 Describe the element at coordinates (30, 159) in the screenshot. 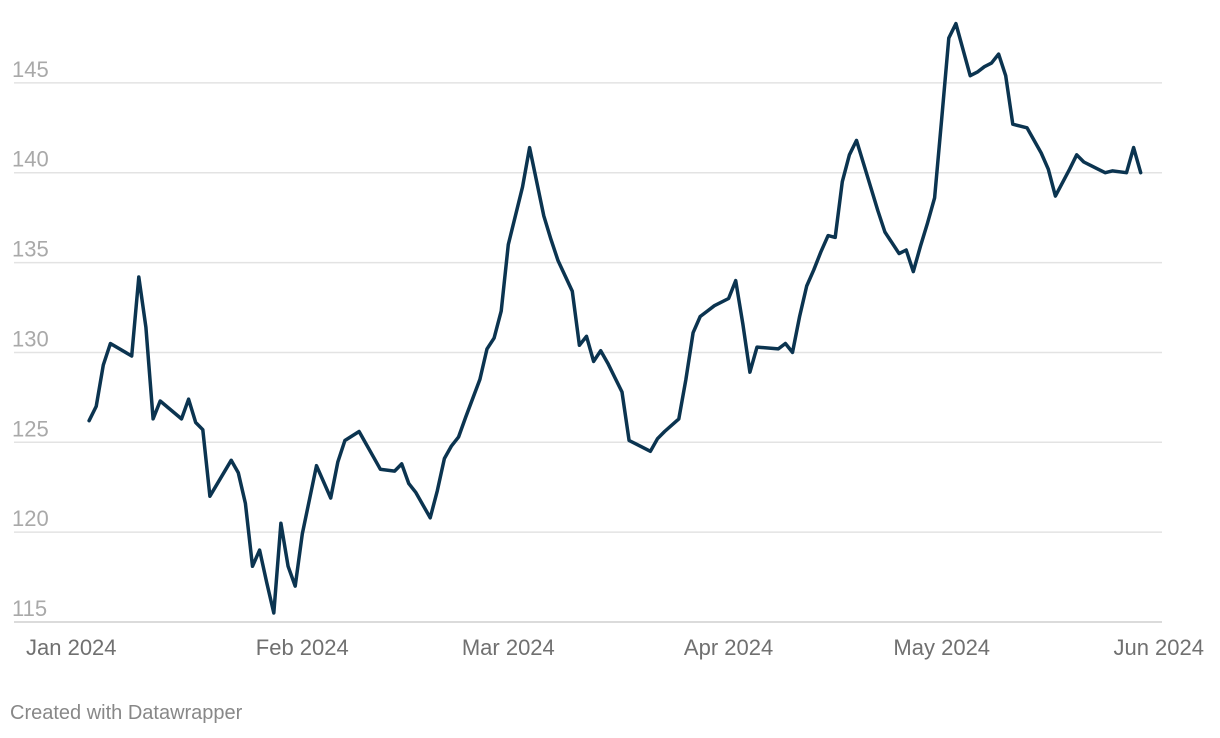

I see `y-tick-label: 140` at that location.